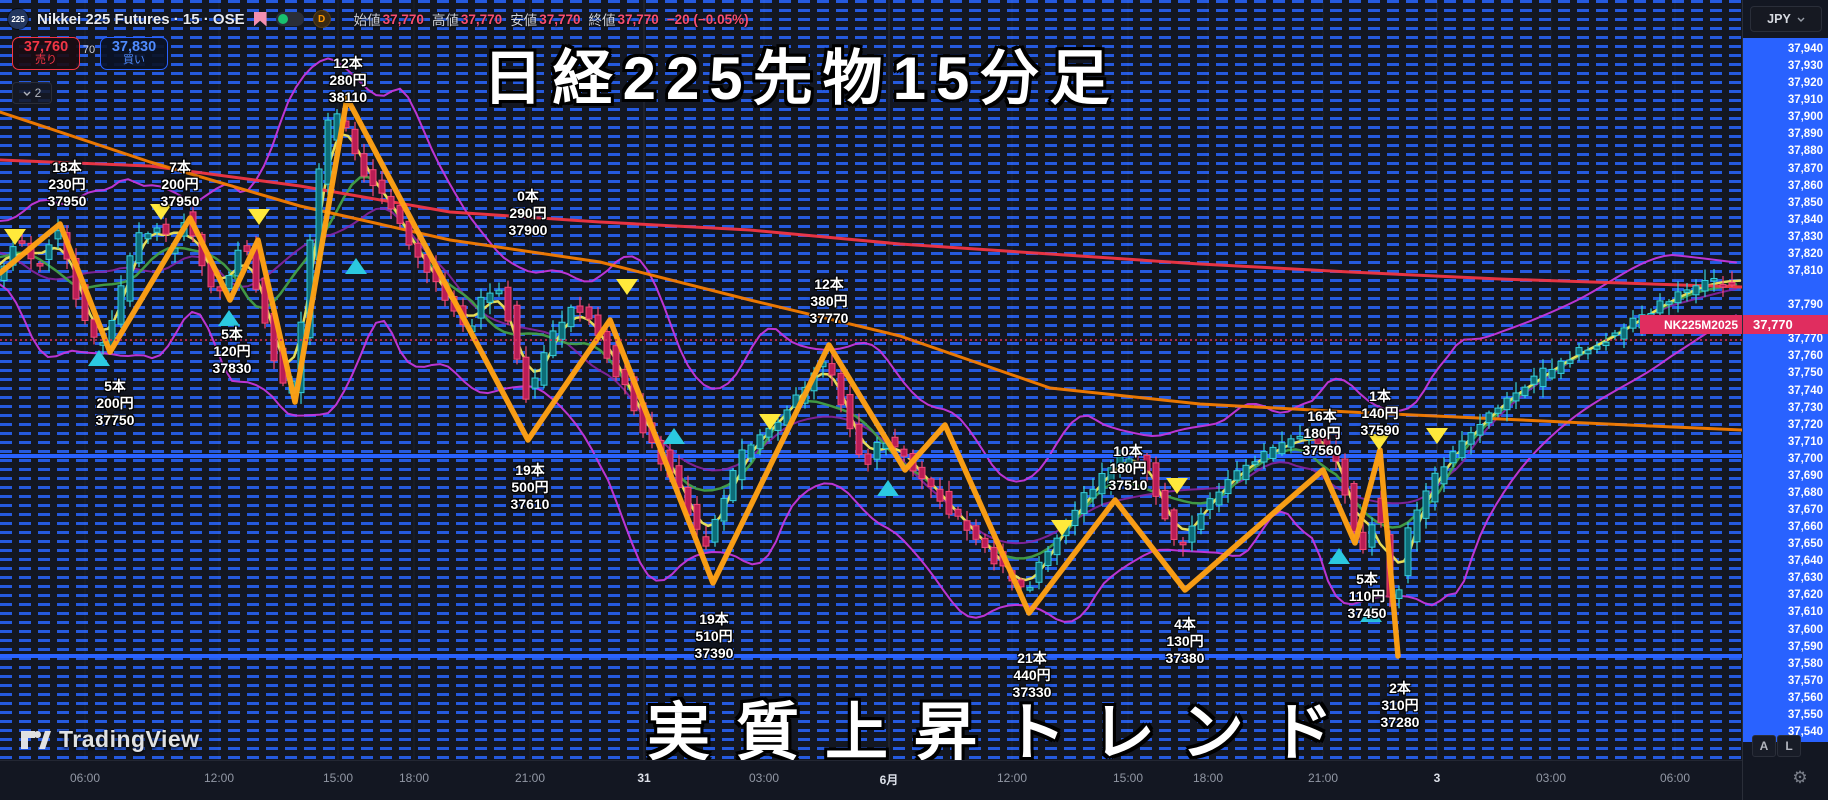  Describe the element at coordinates (1805, 151) in the screenshot. I see `price-axis-label: 37,880` at that location.